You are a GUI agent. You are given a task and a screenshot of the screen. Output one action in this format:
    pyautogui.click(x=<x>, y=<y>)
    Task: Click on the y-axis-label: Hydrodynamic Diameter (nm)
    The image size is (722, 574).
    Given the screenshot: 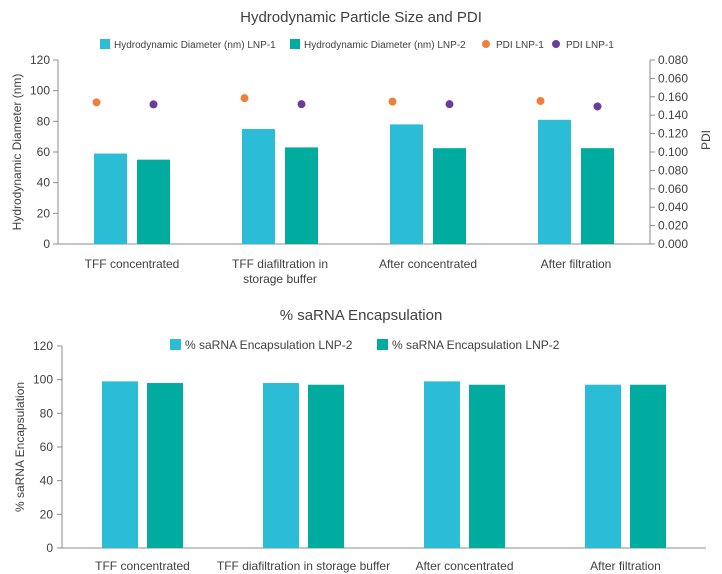 What is the action you would take?
    pyautogui.click(x=17, y=152)
    